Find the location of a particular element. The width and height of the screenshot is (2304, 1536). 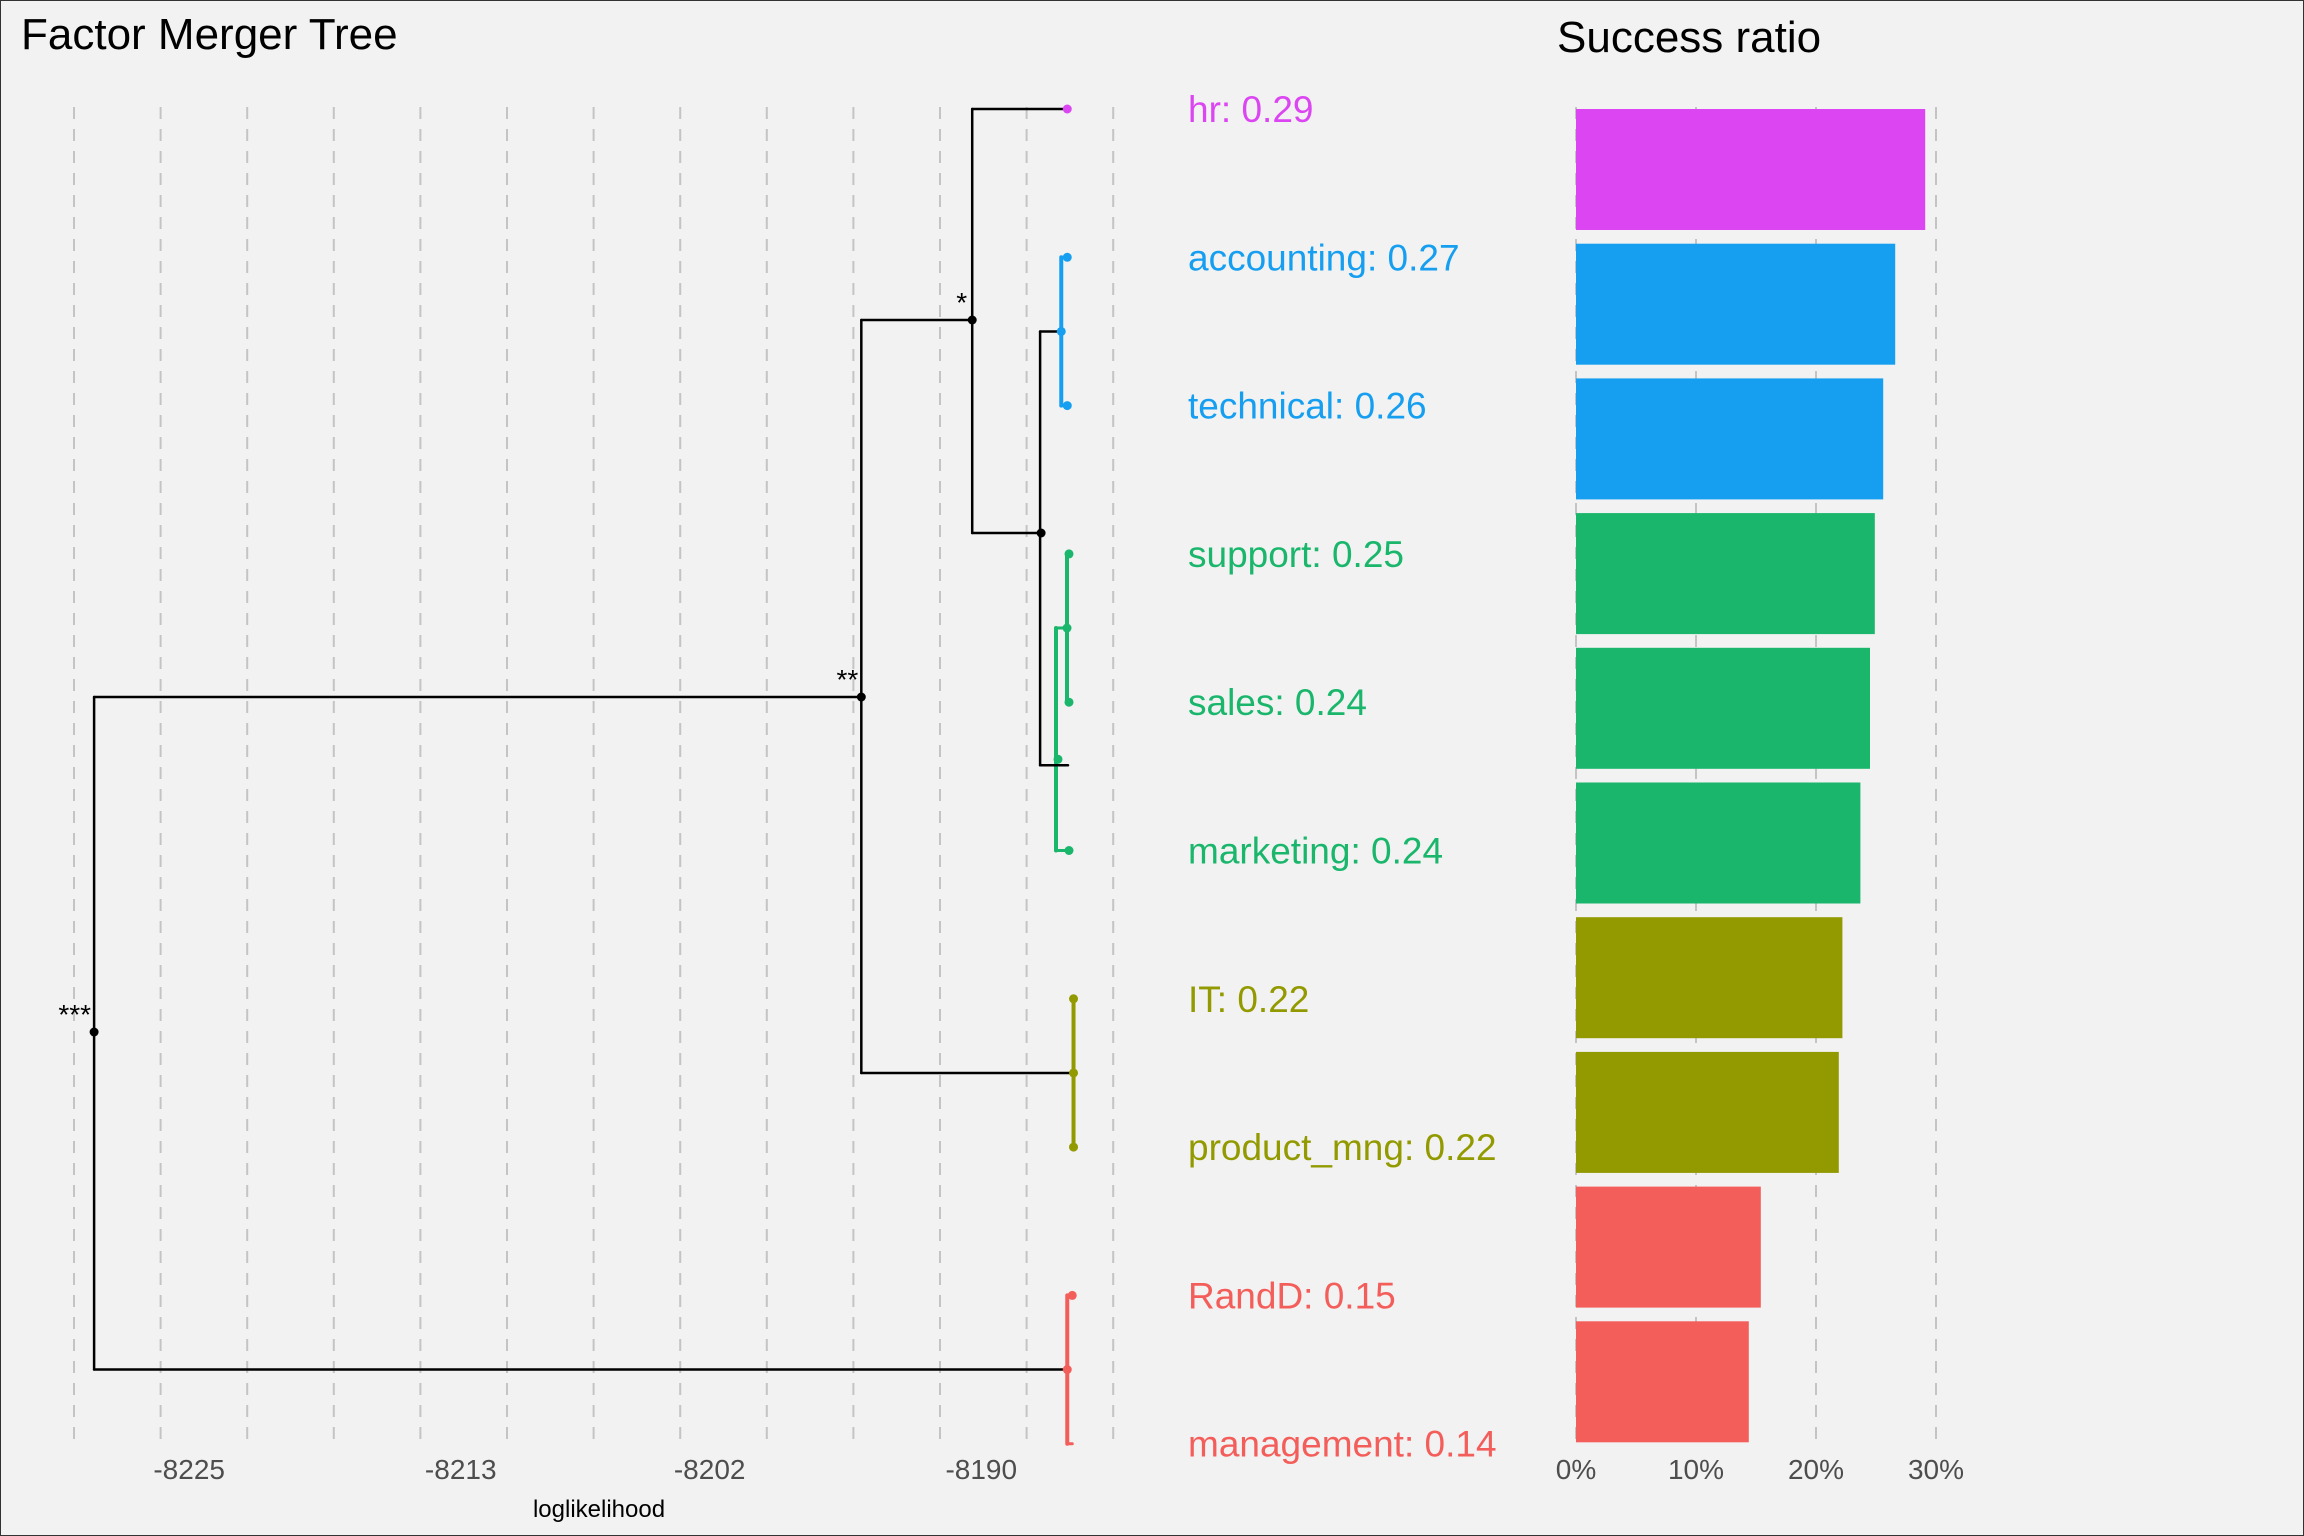

bar-technical is located at coordinates (1730, 439).